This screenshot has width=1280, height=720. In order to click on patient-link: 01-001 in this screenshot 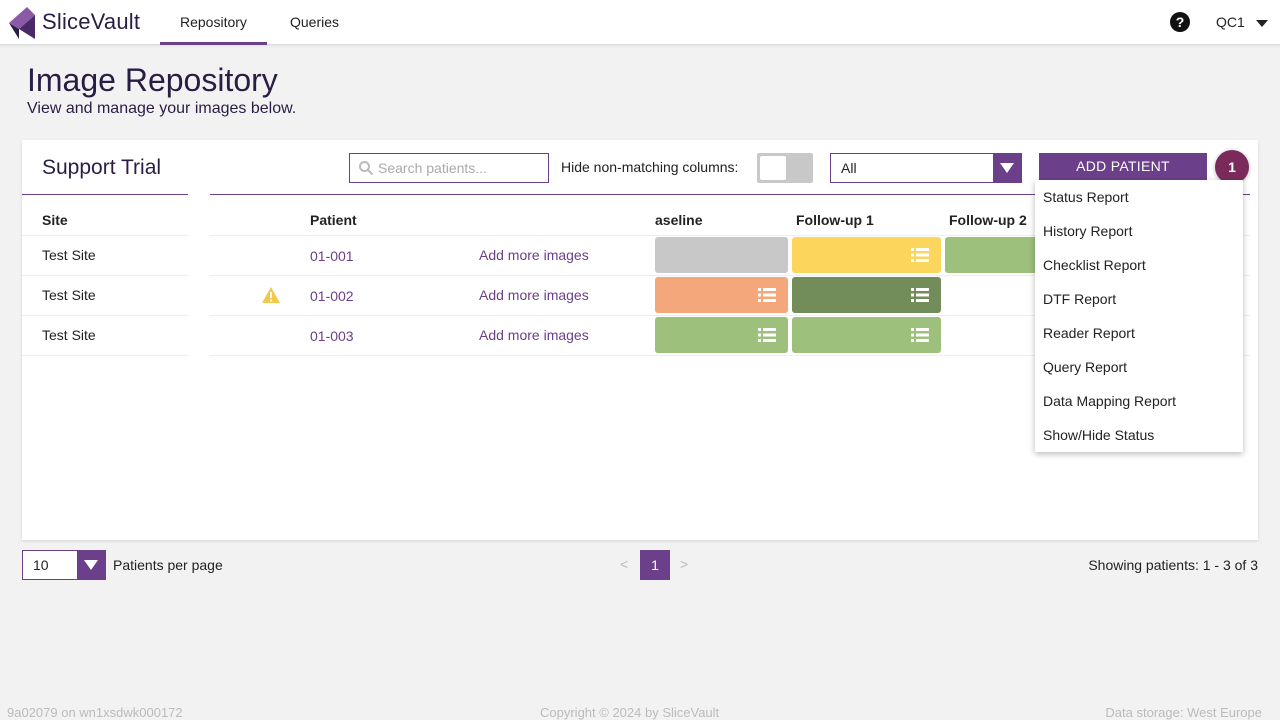, I will do `click(332, 256)`.